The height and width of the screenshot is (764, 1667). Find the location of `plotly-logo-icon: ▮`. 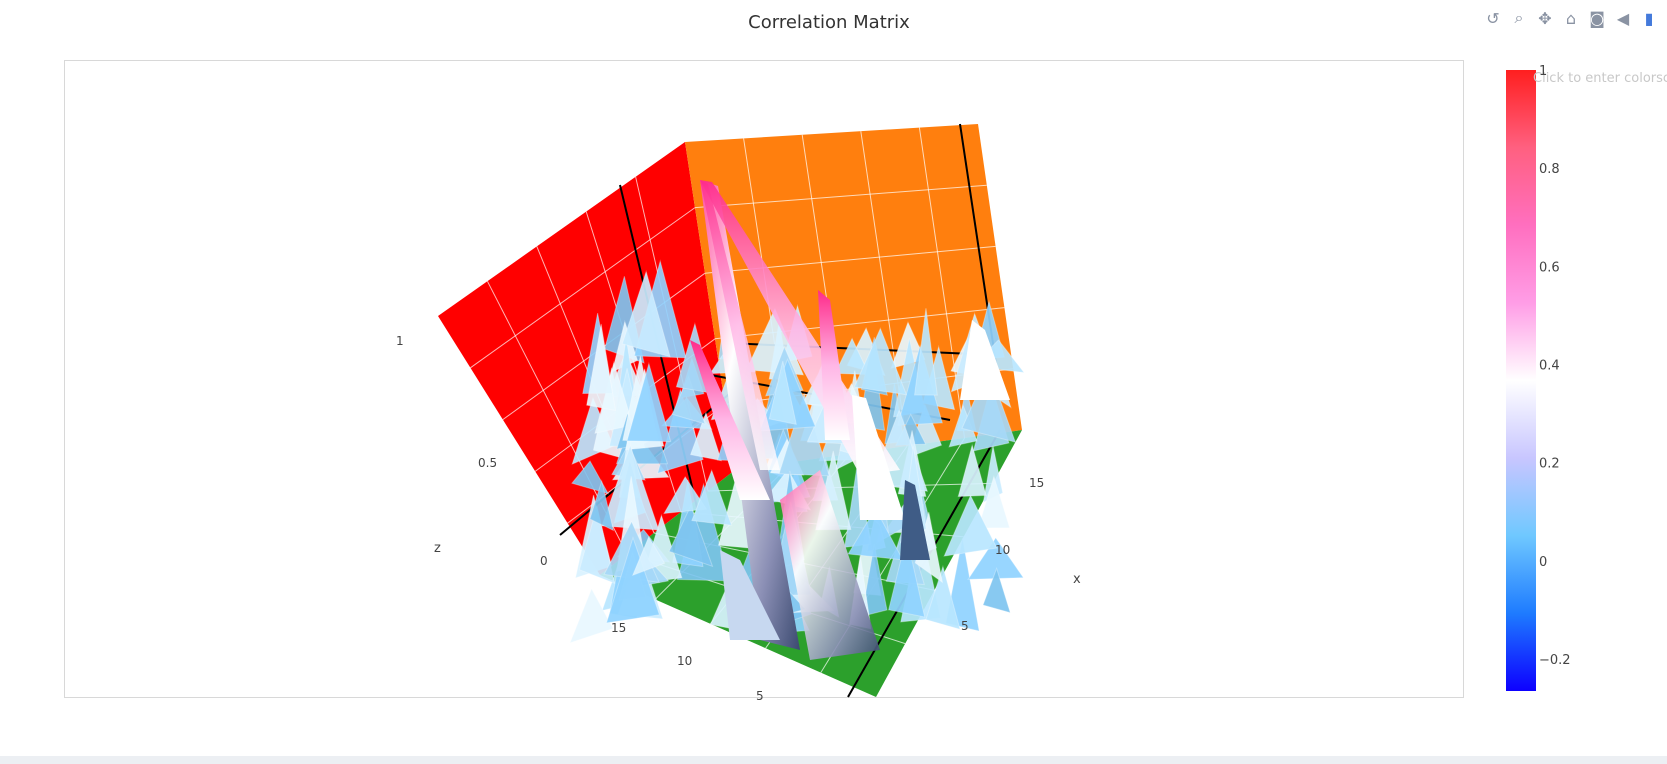

plotly-logo-icon: ▮ is located at coordinates (1649, 18).